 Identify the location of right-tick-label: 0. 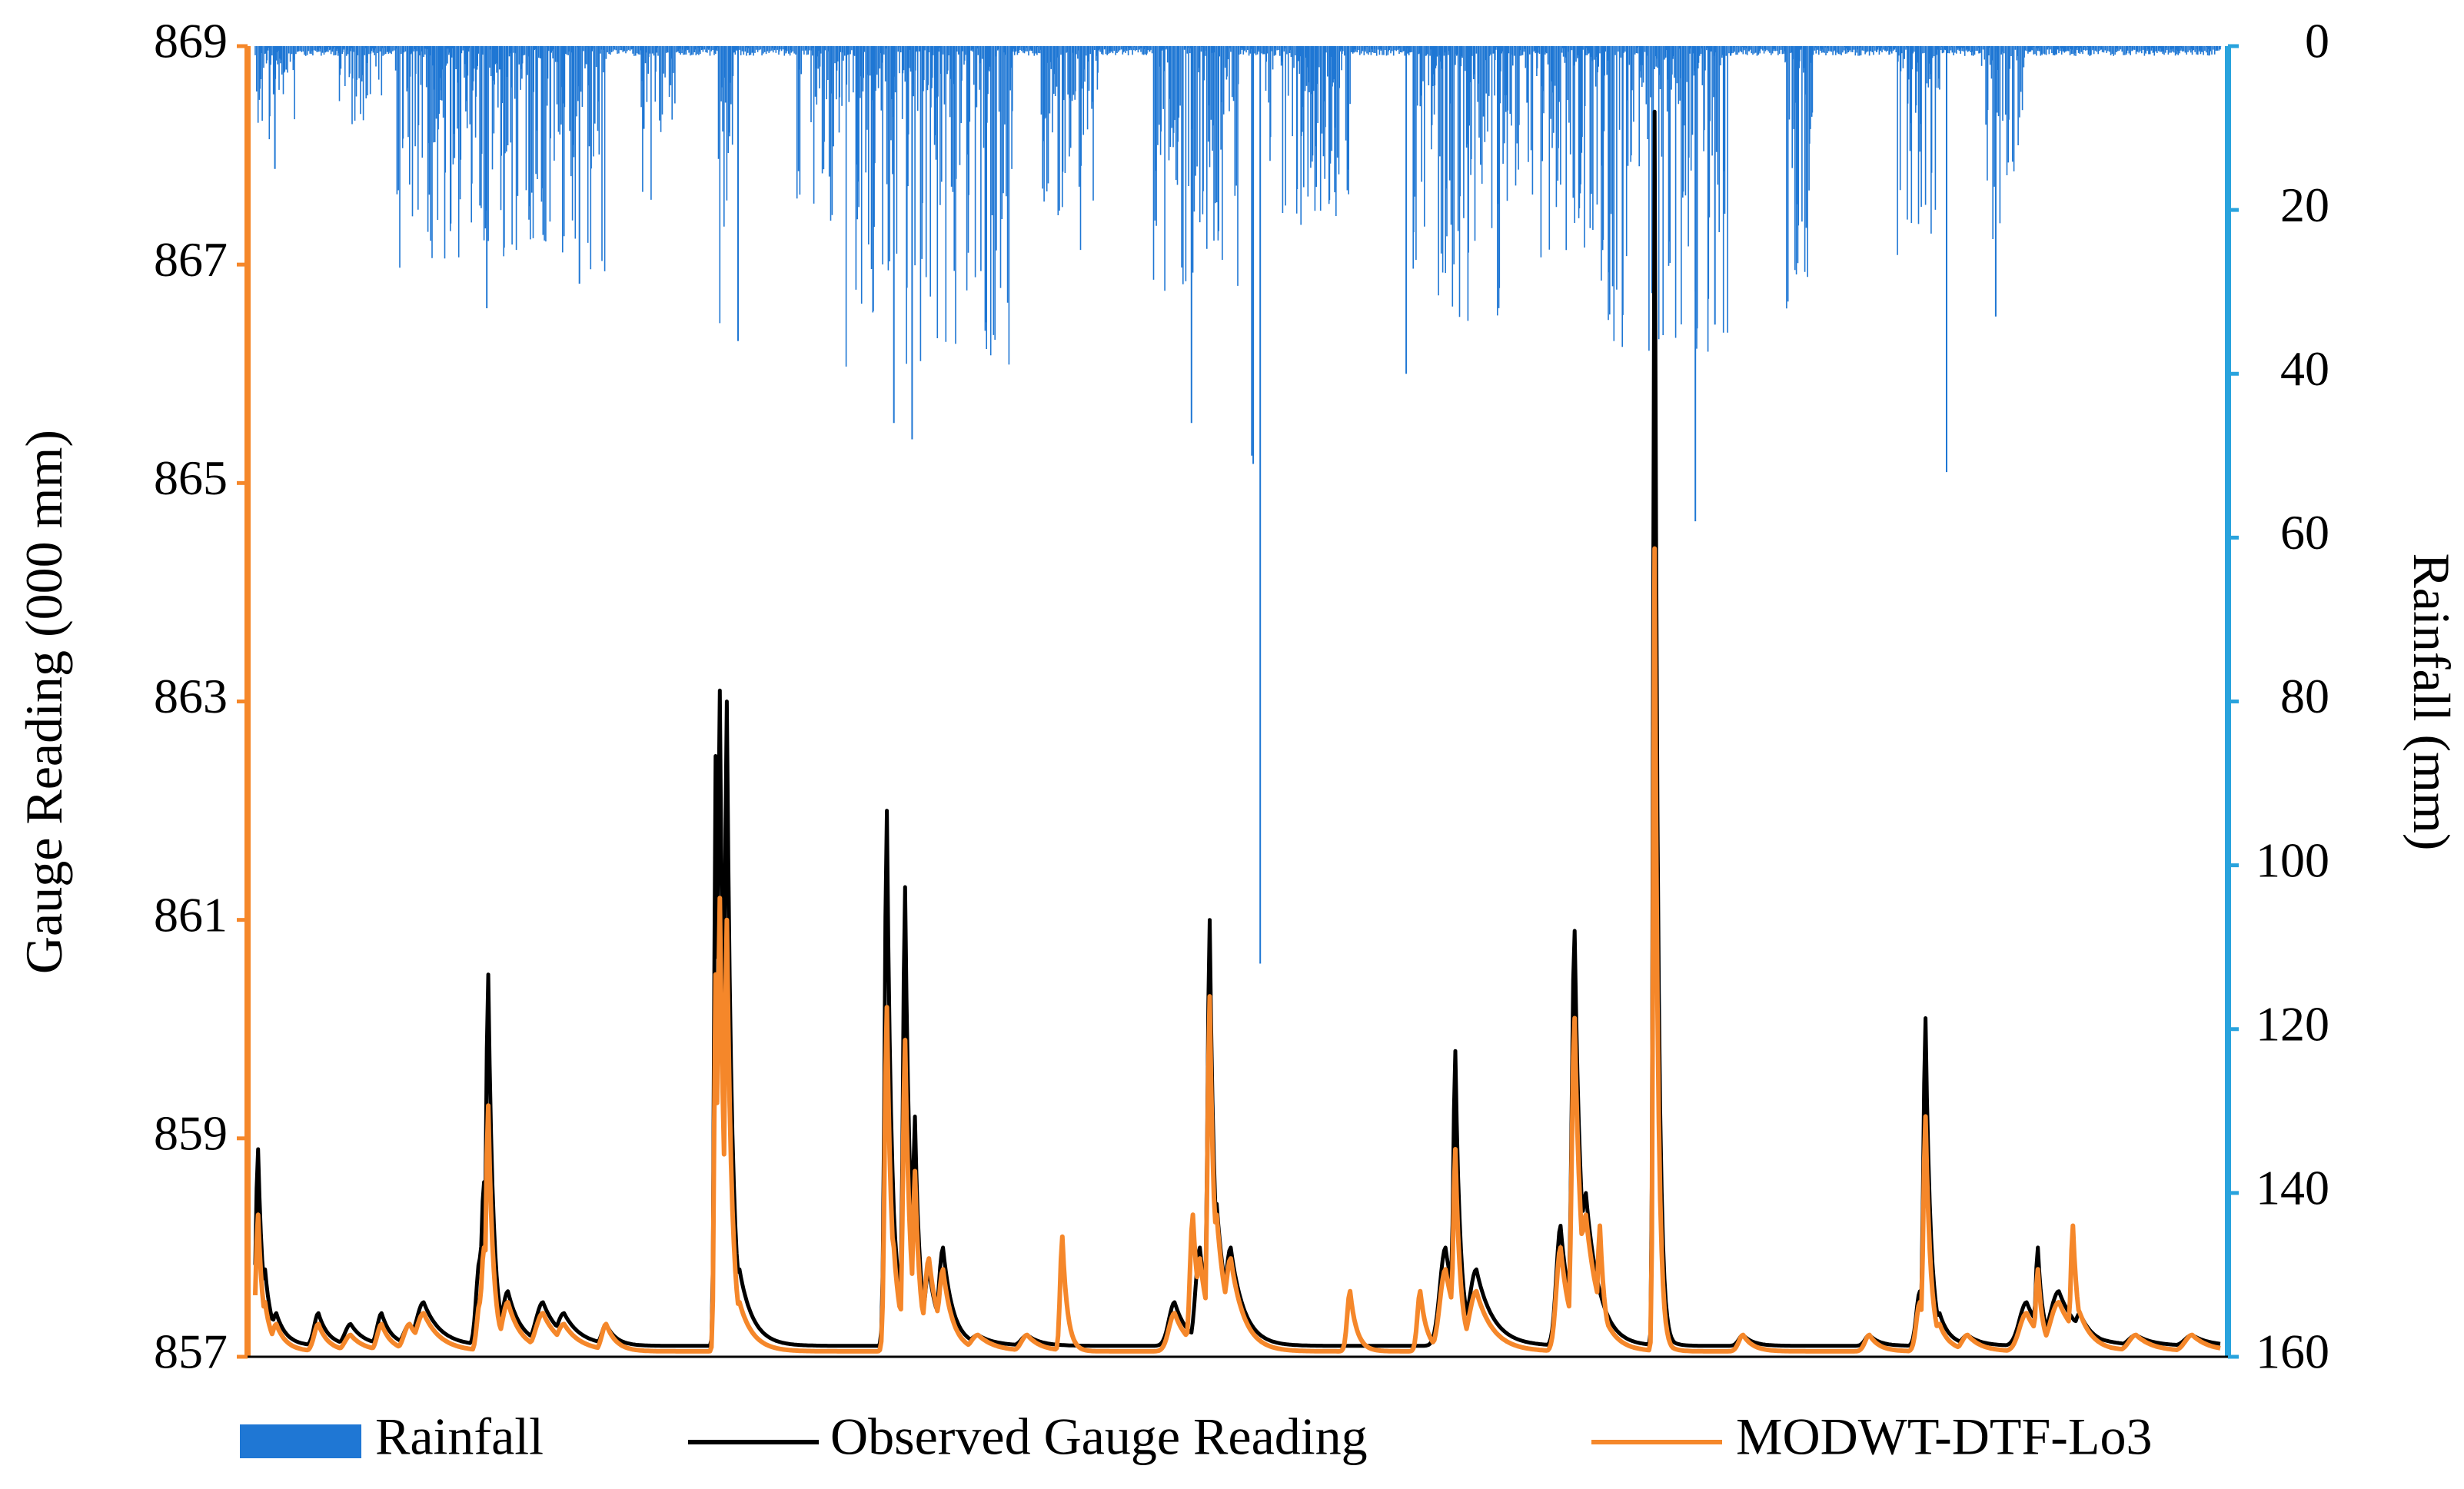
(2317, 41).